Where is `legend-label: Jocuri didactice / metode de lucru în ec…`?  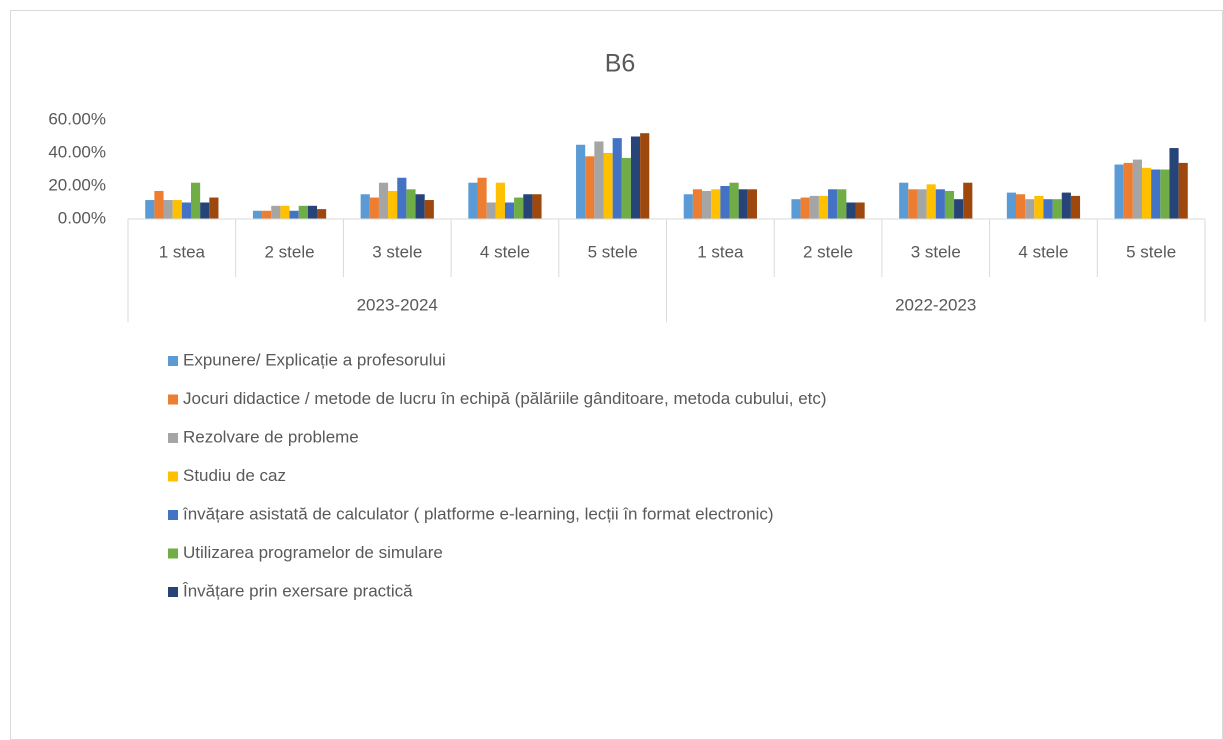
legend-label: Jocuri didactice / metode de lucru în ec… is located at coordinates (505, 398).